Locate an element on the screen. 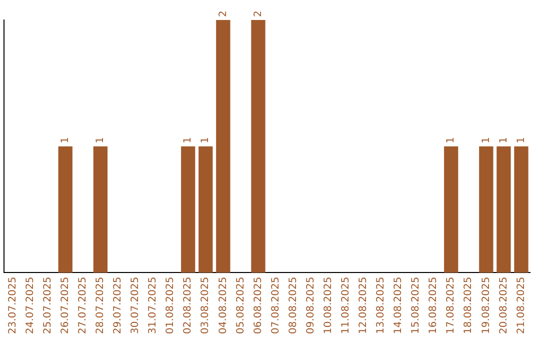 The height and width of the screenshot is (340, 540). x-tick-label: 03.08.2025 is located at coordinates (206, 305).